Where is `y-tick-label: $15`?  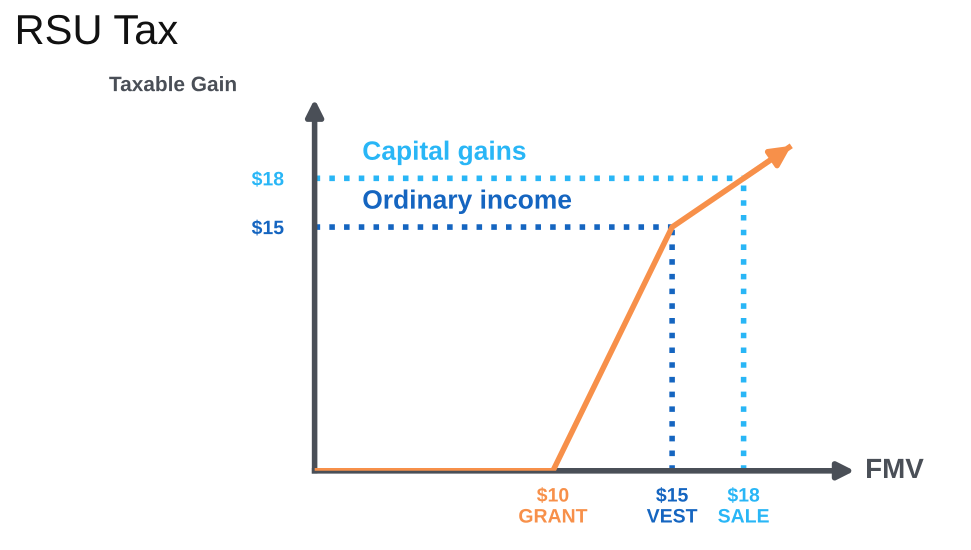
y-tick-label: $15 is located at coordinates (268, 228).